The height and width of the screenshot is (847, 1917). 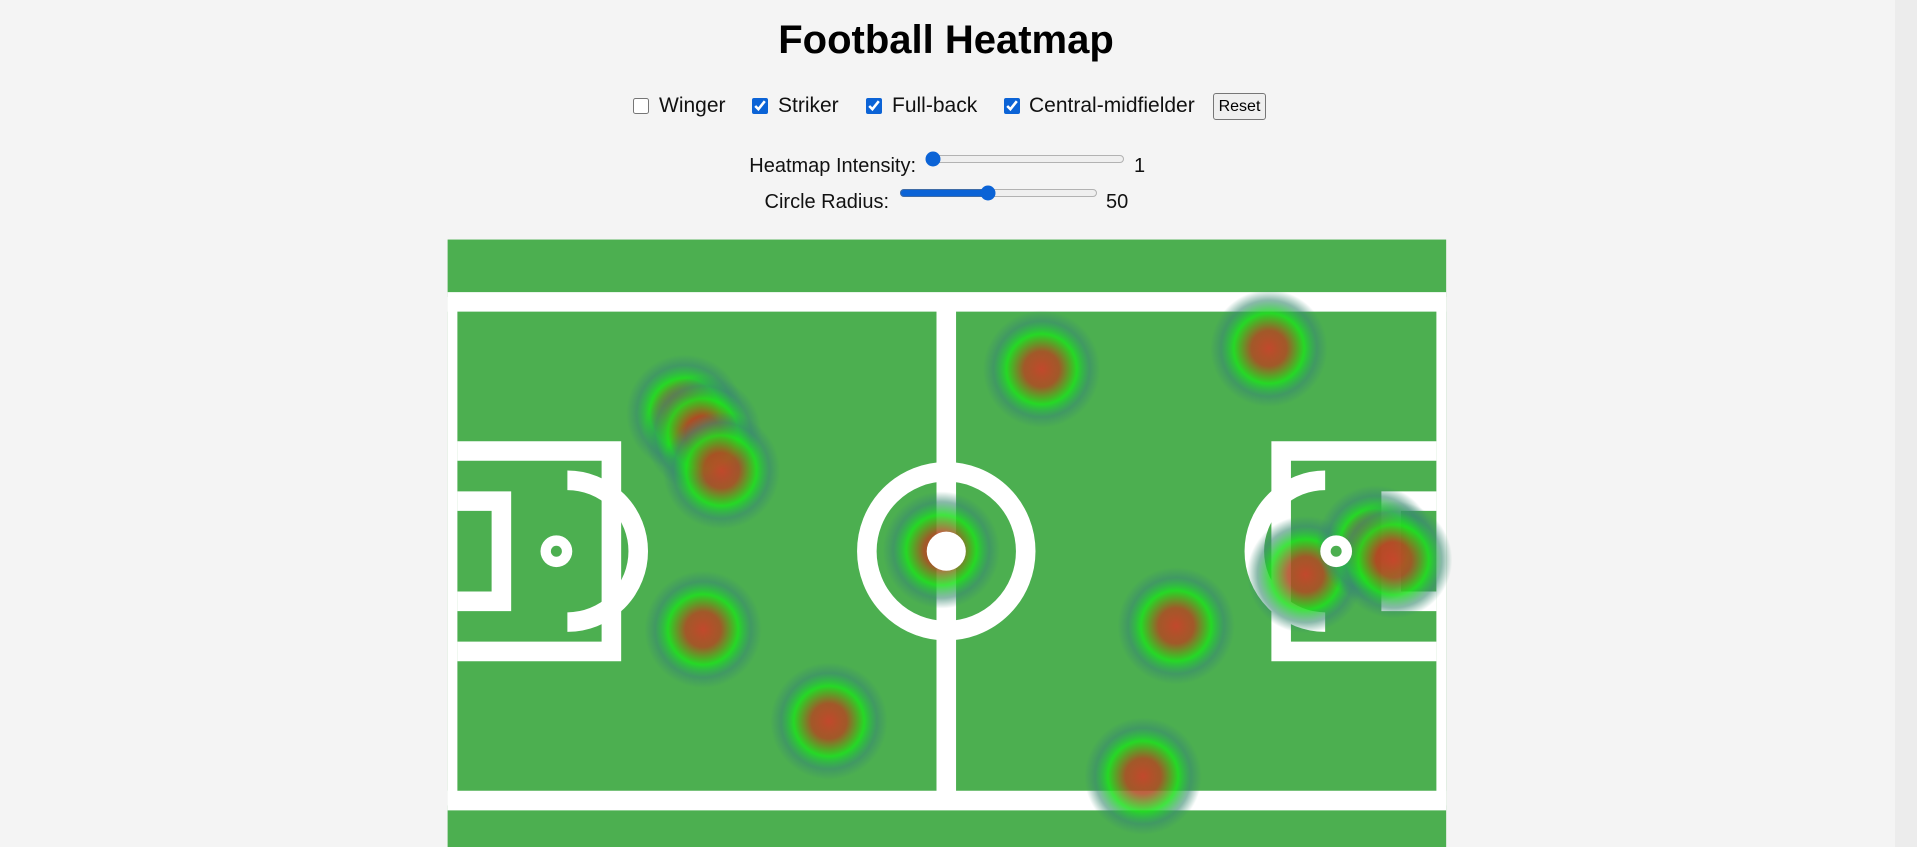 What do you see at coordinates (1112, 105) in the screenshot?
I see `checkbox-label: Central-midfielder` at bounding box center [1112, 105].